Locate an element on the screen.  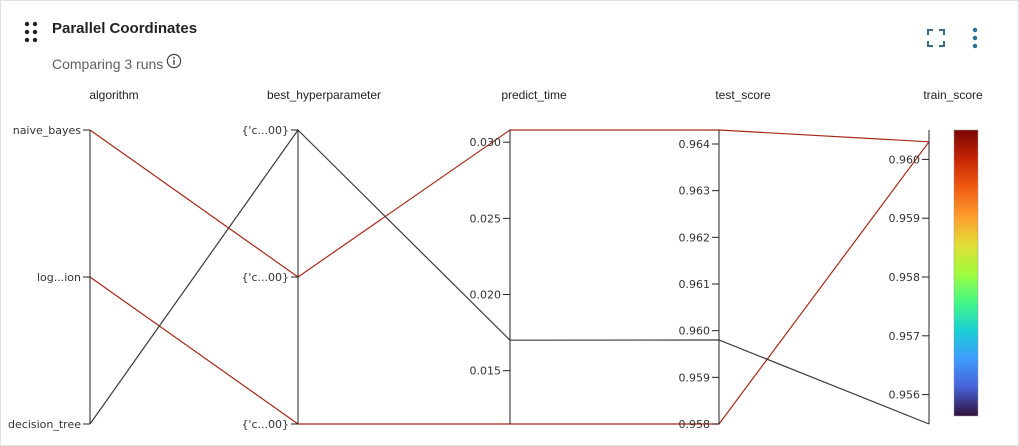
tick-label: 0.962 is located at coordinates (695, 237).